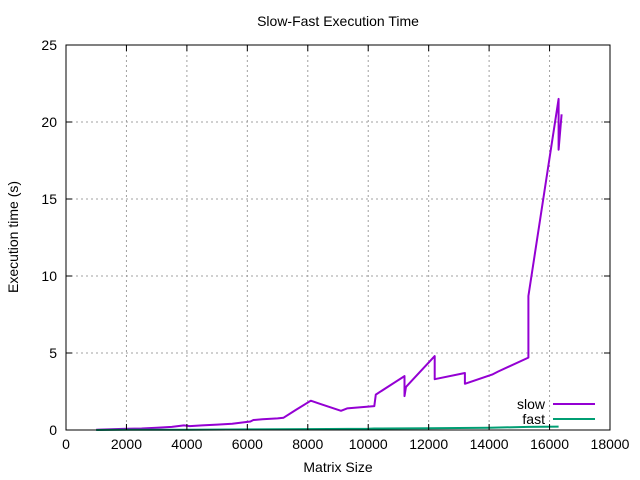  What do you see at coordinates (247, 444) in the screenshot?
I see `x-tick-label: 6000` at bounding box center [247, 444].